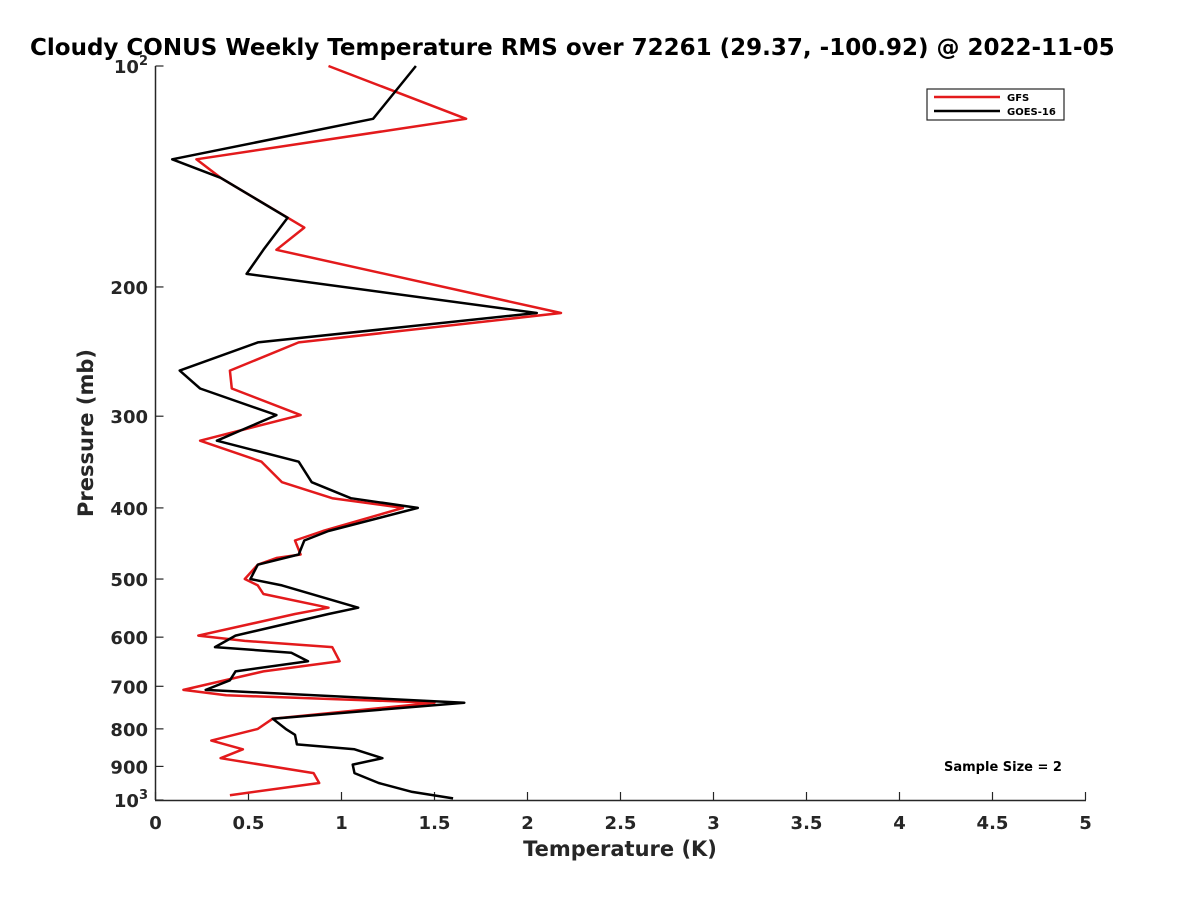  Describe the element at coordinates (1003, 767) in the screenshot. I see `sample-size-annotation: Sample Size = 2` at that location.